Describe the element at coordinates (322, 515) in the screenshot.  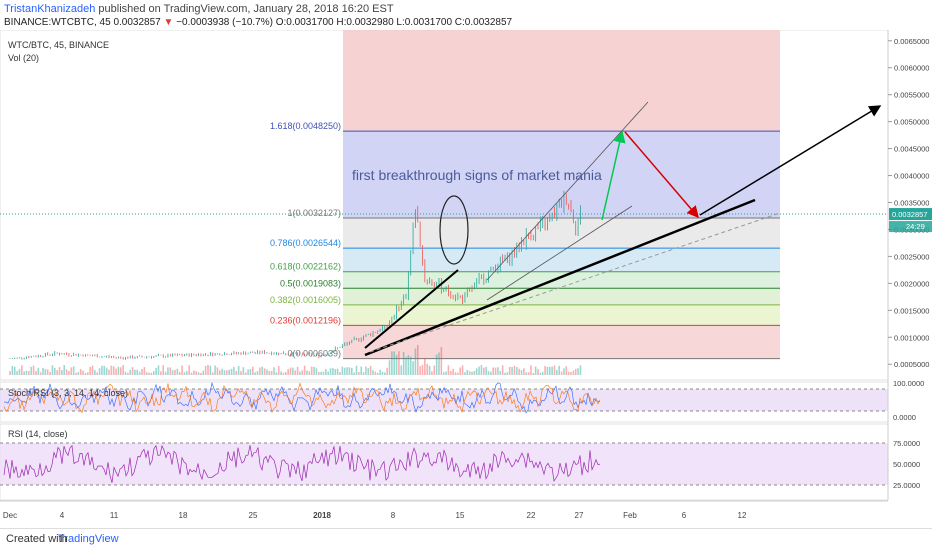
I see `x-tick-label: 2018` at that location.